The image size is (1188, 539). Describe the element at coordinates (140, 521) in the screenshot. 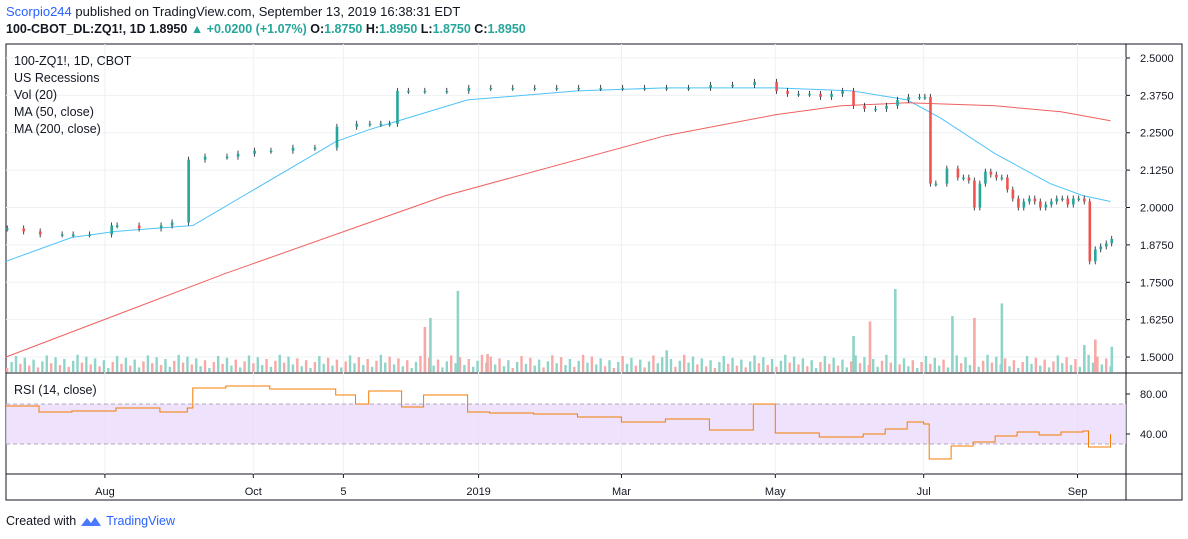

I see `tradingview-link: TradingView` at that location.